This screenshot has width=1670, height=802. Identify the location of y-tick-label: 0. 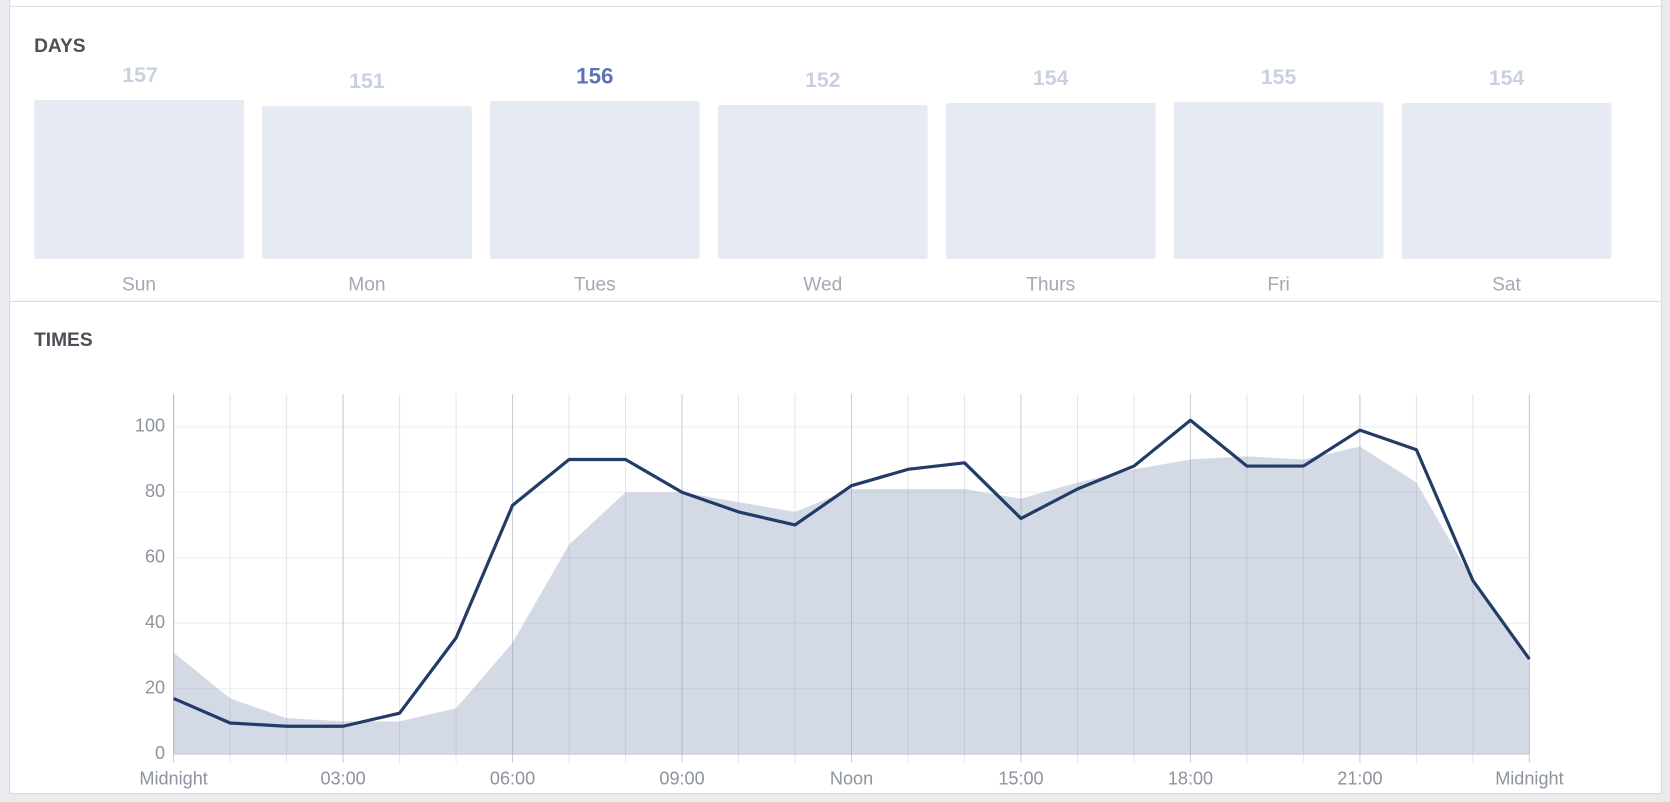
(160, 753).